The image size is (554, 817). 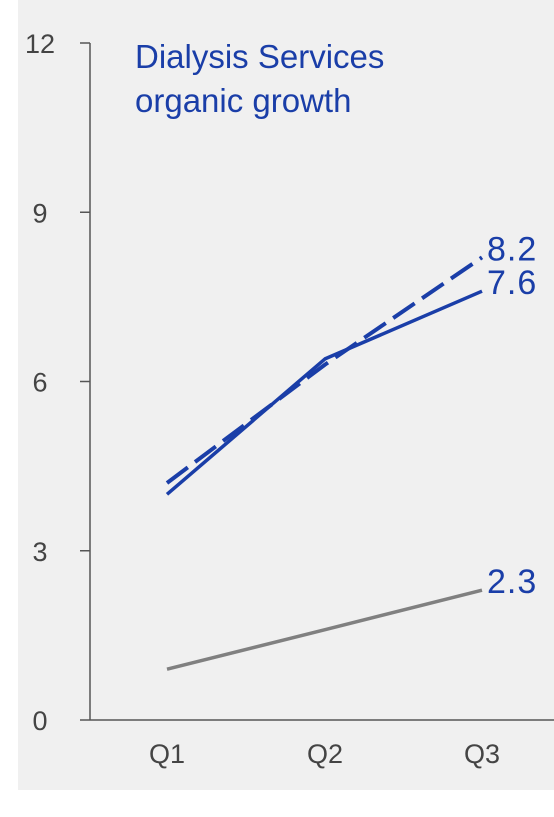 What do you see at coordinates (482, 754) in the screenshot?
I see `x-tick-label: Q3` at bounding box center [482, 754].